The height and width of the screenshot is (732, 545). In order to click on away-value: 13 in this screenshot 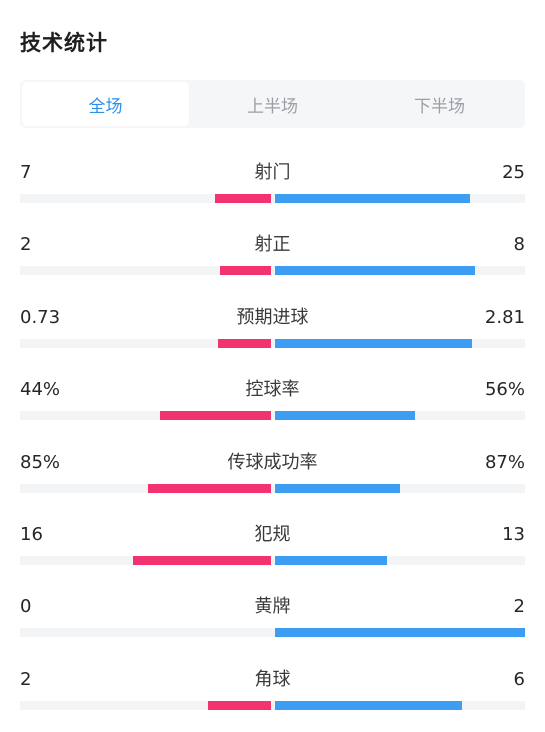, I will do `click(513, 534)`.